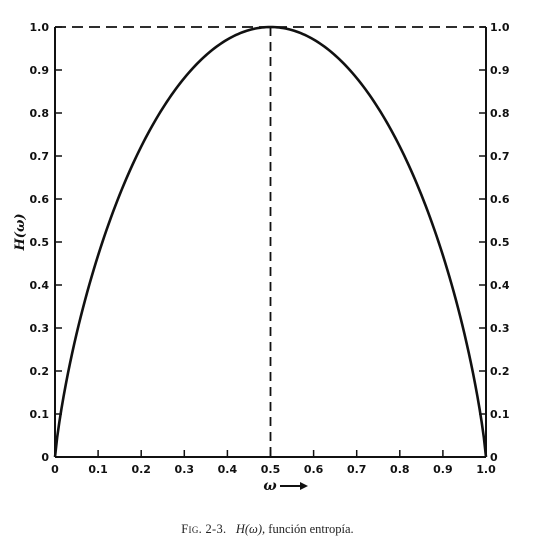 Image resolution: width=535 pixels, height=551 pixels. I want to click on x-tick-label: 0.9, so click(443, 469).